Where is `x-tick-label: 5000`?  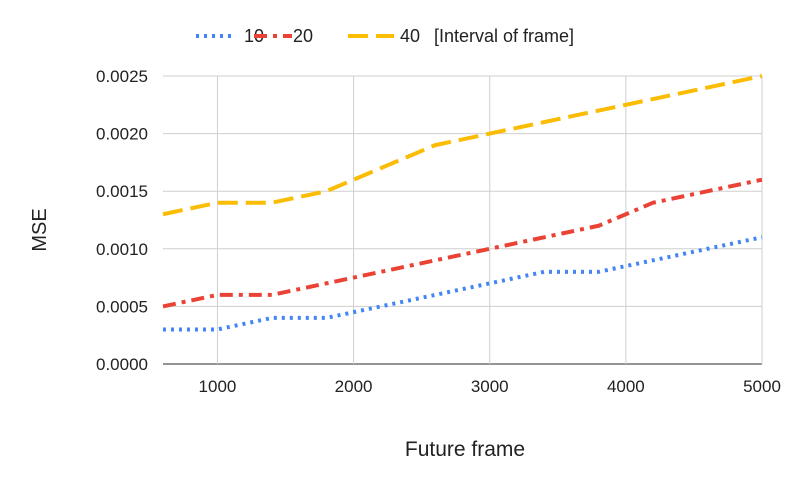
x-tick-label: 5000 is located at coordinates (762, 386).